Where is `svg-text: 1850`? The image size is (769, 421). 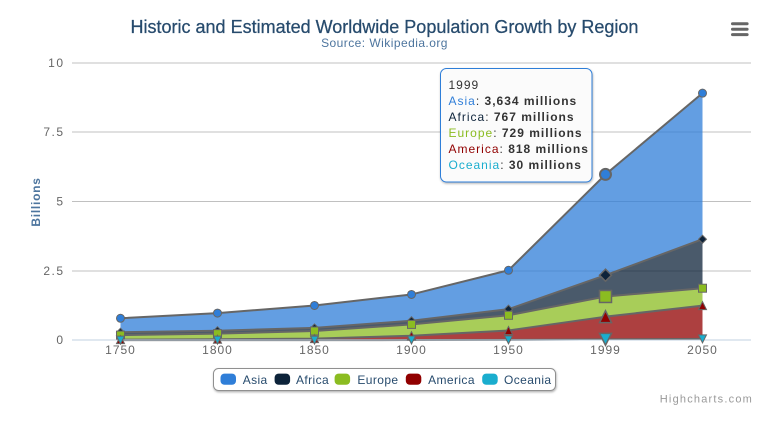 svg-text: 1850 is located at coordinates (314, 350).